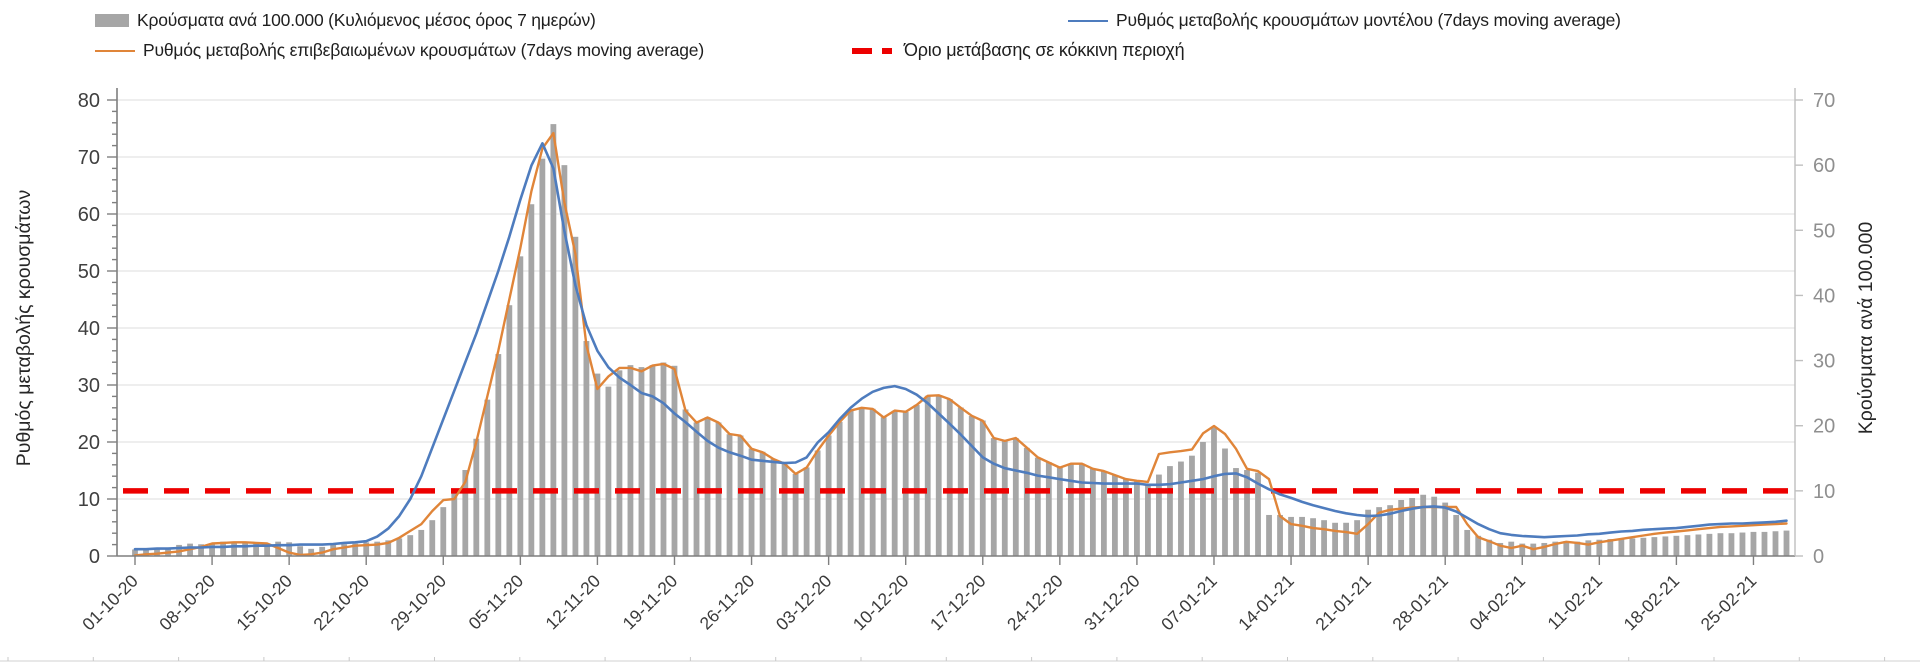 The height and width of the screenshot is (670, 1920). What do you see at coordinates (572, 602) in the screenshot?
I see `x-axis-date-label: 12-11-20` at bounding box center [572, 602].